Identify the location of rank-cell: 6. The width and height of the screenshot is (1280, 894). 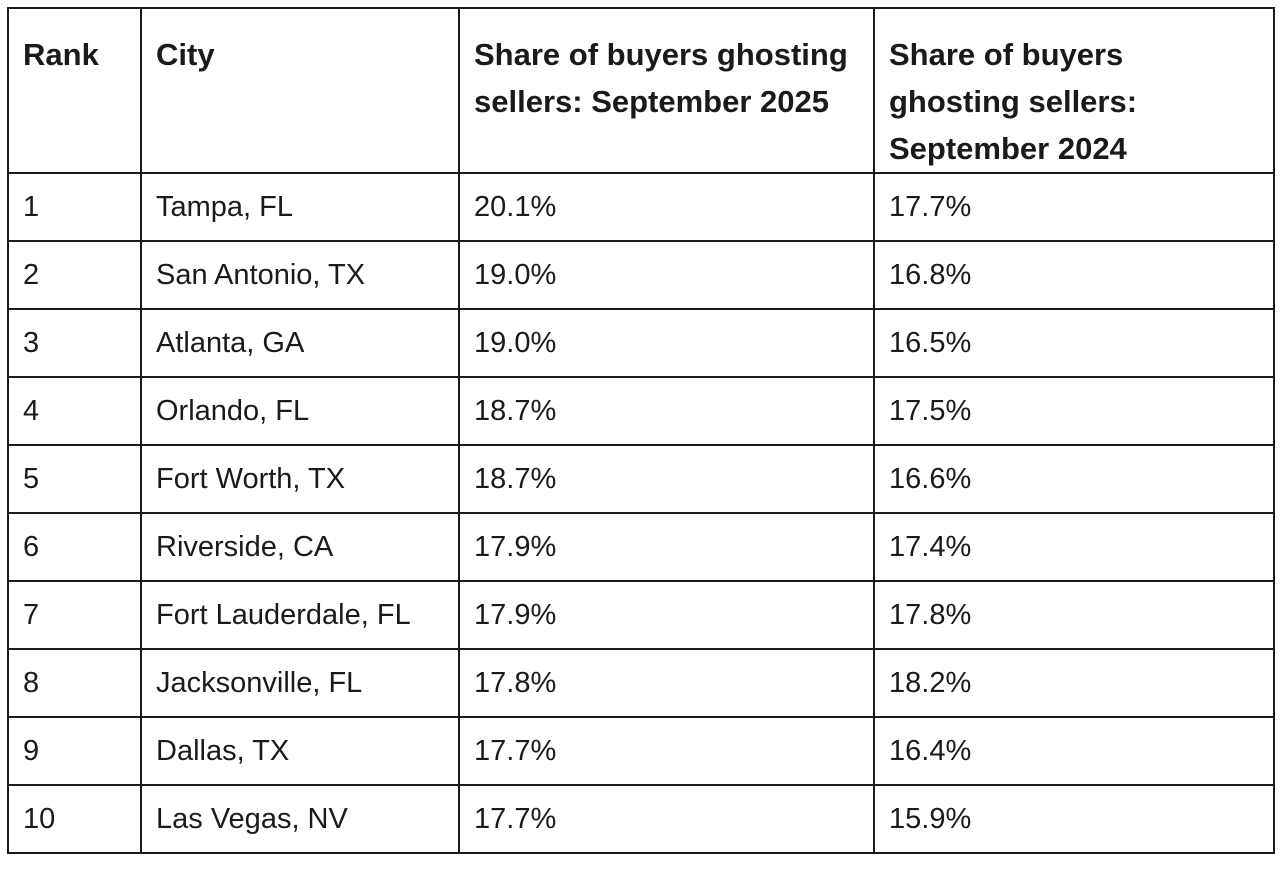
(74, 547).